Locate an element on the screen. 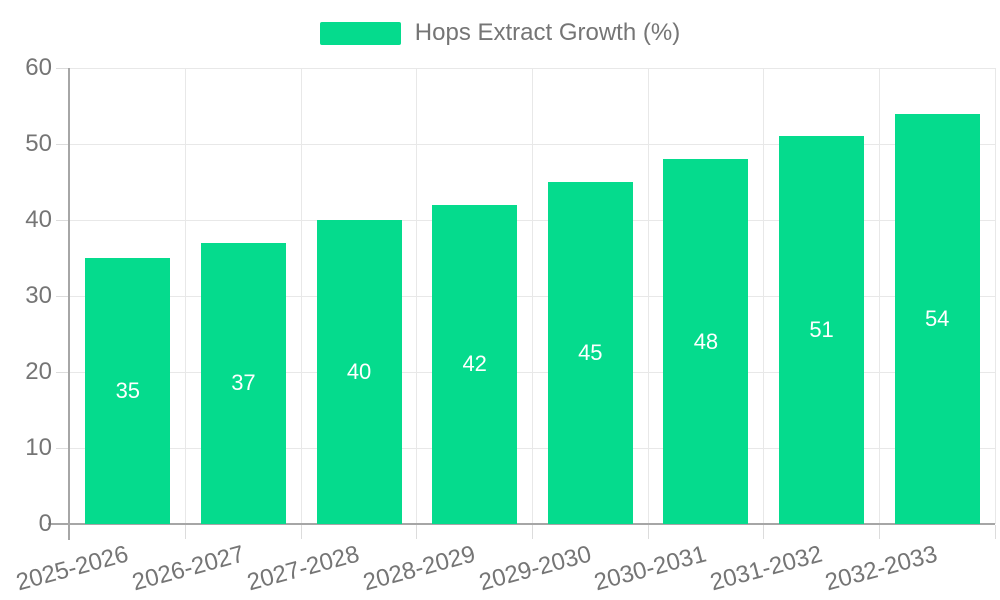  bar-2027-2028: 40 is located at coordinates (359, 372).